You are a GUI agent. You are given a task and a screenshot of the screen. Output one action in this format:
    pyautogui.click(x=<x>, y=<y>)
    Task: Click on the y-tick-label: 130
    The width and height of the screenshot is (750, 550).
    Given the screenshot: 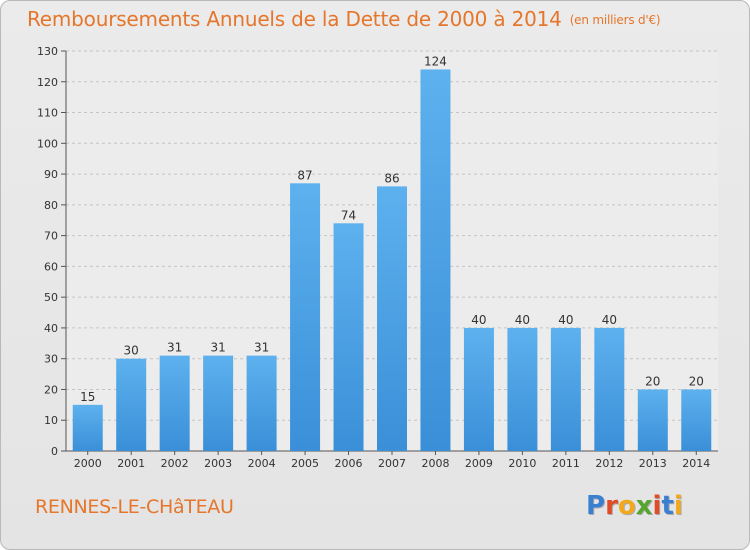 What is the action you would take?
    pyautogui.click(x=47, y=51)
    